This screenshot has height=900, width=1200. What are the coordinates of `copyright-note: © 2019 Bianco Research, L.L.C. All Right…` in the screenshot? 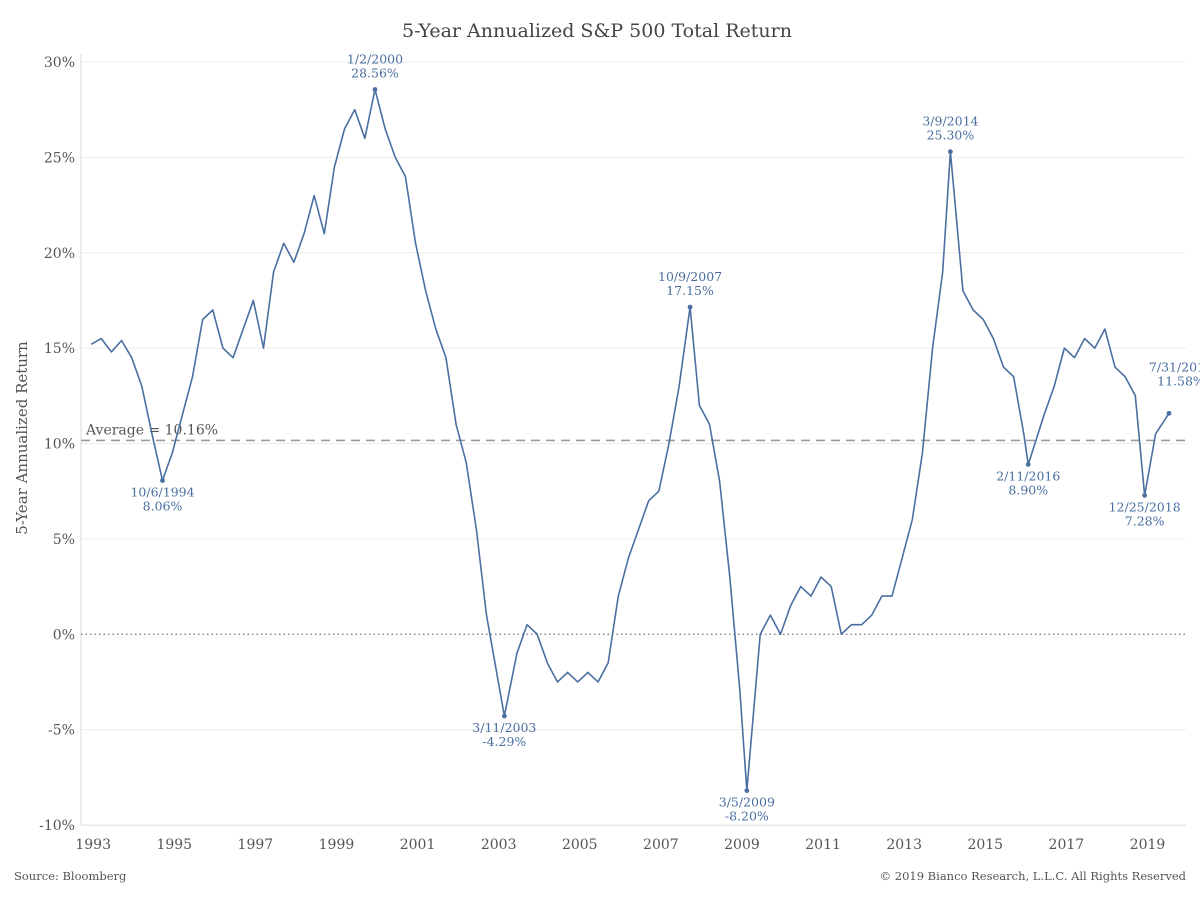 It's located at (1033, 876).